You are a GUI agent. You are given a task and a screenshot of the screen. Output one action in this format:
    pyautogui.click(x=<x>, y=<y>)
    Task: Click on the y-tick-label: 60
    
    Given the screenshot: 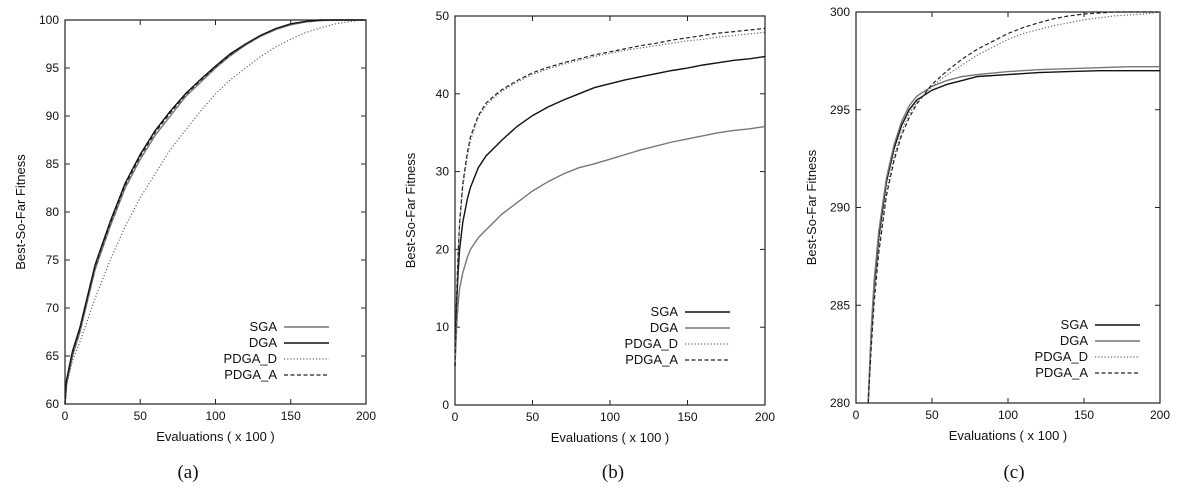 What is the action you would take?
    pyautogui.click(x=53, y=404)
    